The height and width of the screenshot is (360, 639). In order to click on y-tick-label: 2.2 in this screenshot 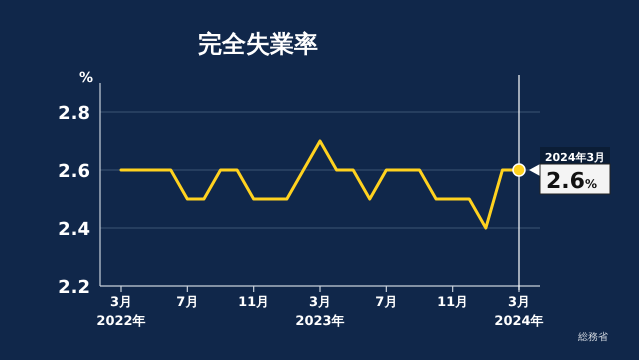, I will do `click(74, 287)`.